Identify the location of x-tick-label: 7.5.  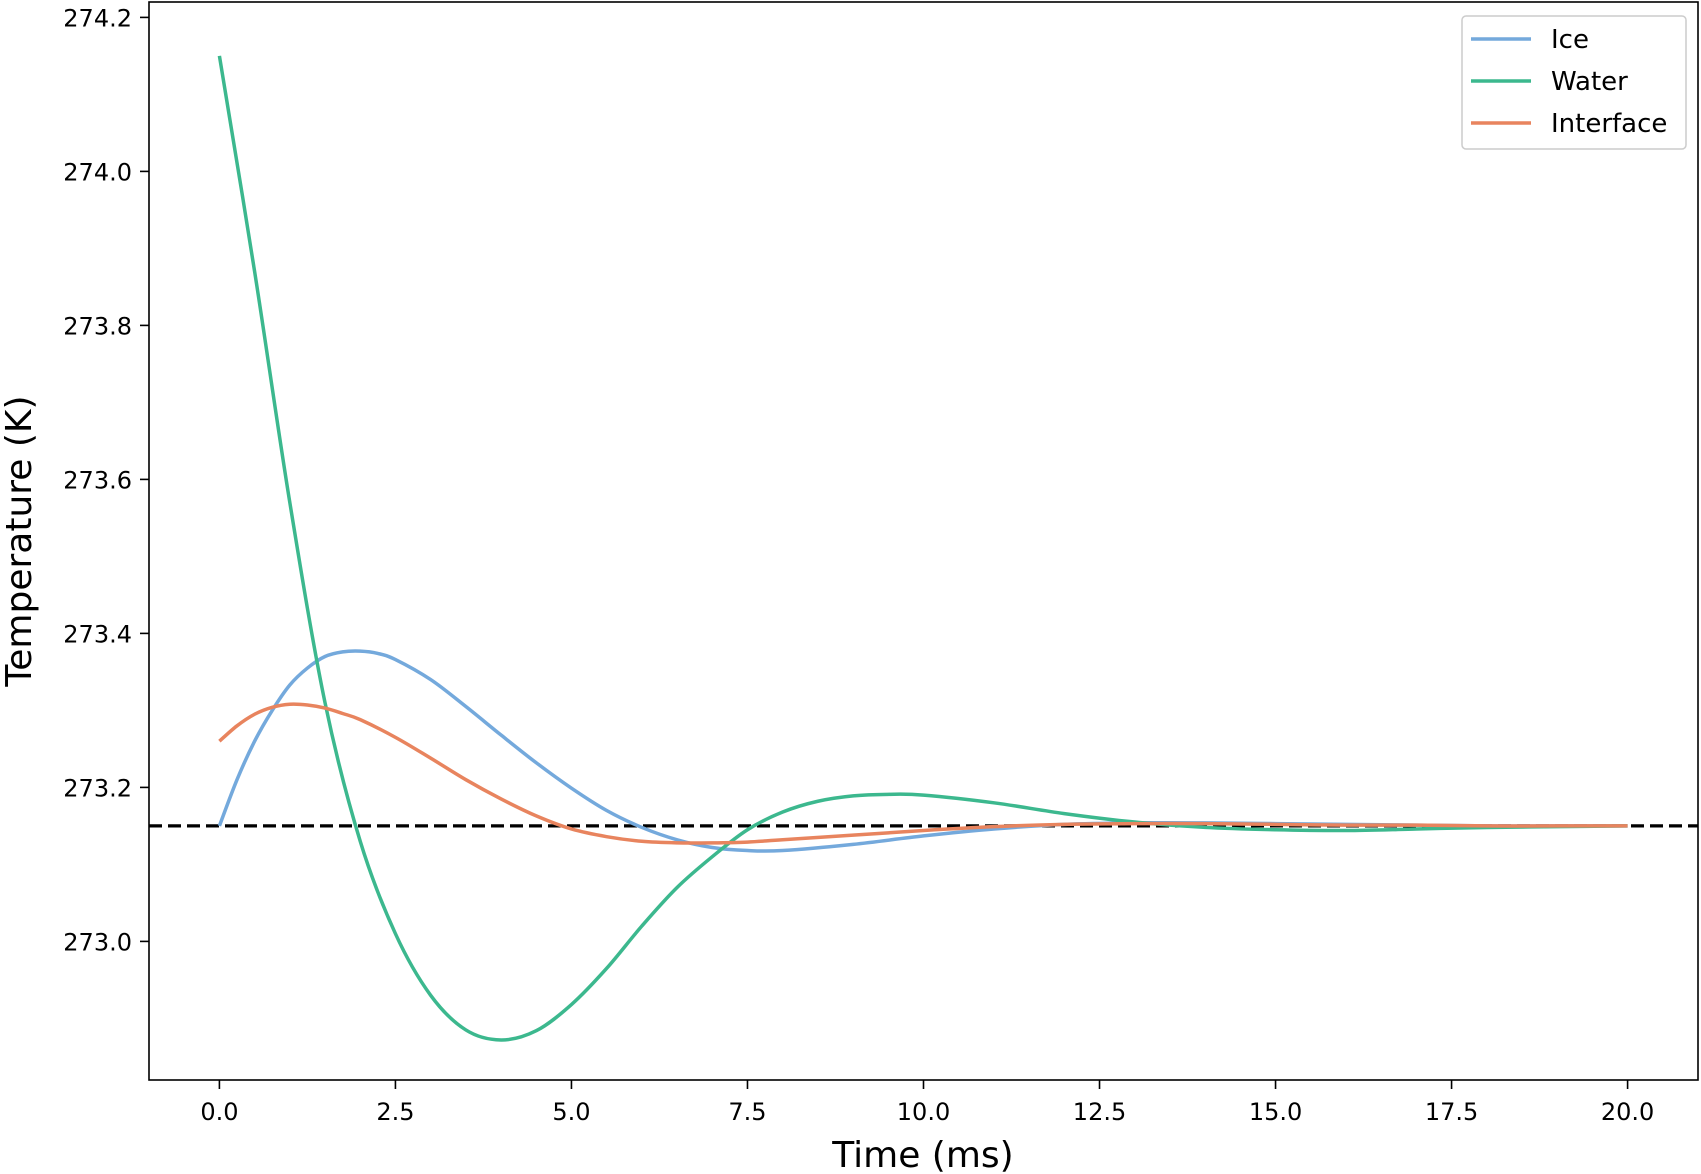
(747, 1112).